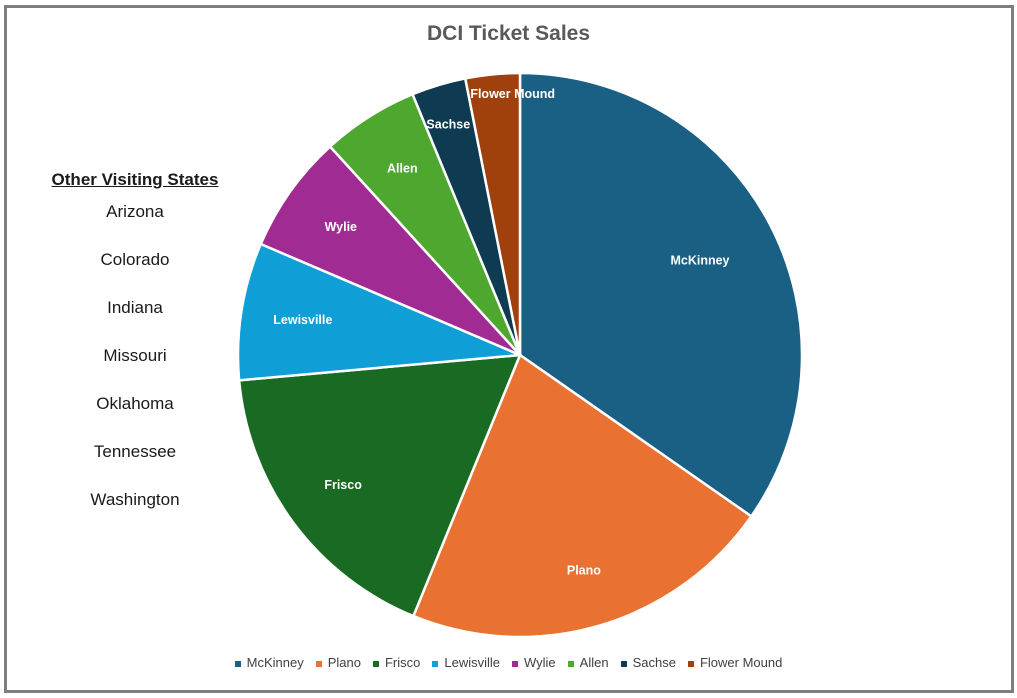  What do you see at coordinates (582, 496) in the screenshot?
I see `pie-slice-plano` at bounding box center [582, 496].